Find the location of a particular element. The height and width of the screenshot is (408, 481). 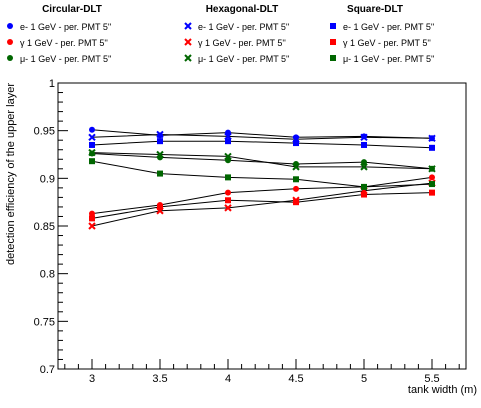

x-axis-label: tank width (m) is located at coordinates (442, 390).